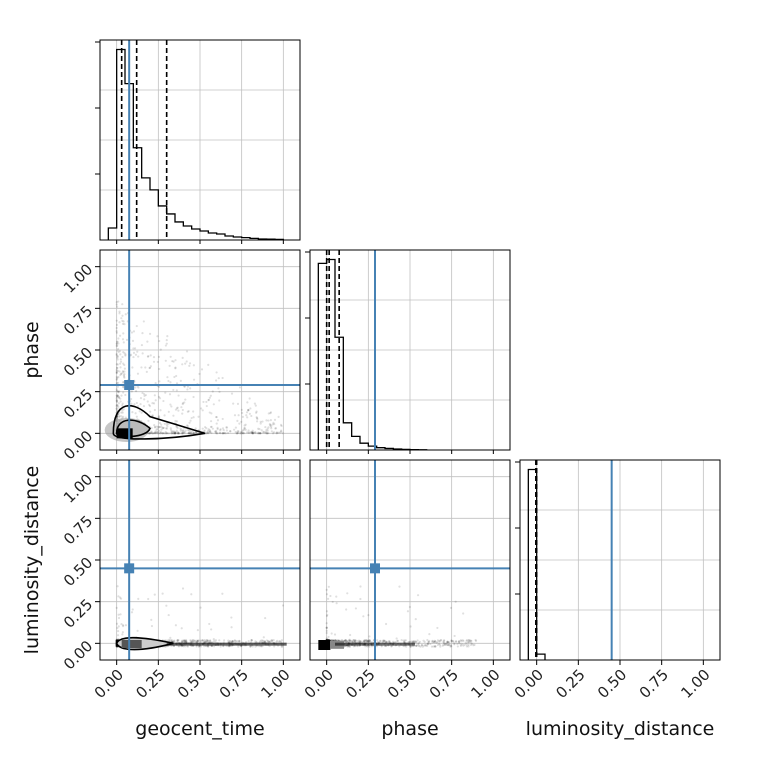  Describe the element at coordinates (150, 684) in the screenshot. I see `x-tick-label: 0.25` at that location.